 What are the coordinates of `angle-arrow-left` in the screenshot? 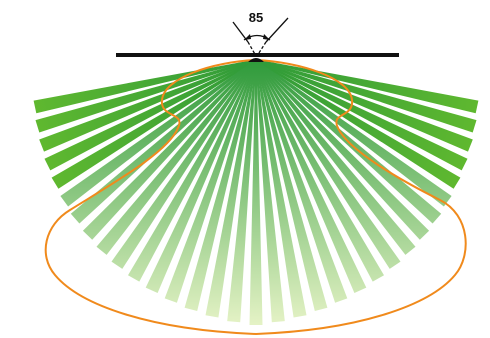 It's located at (247, 37).